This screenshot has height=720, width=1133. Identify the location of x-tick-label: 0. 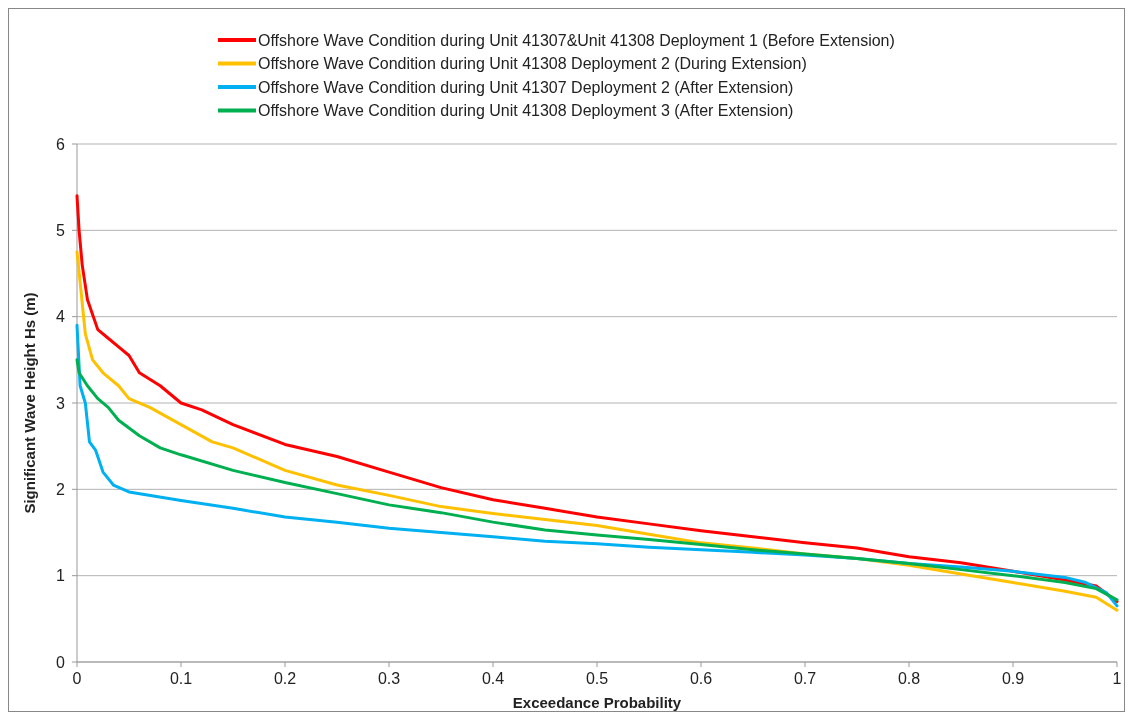
(77, 678).